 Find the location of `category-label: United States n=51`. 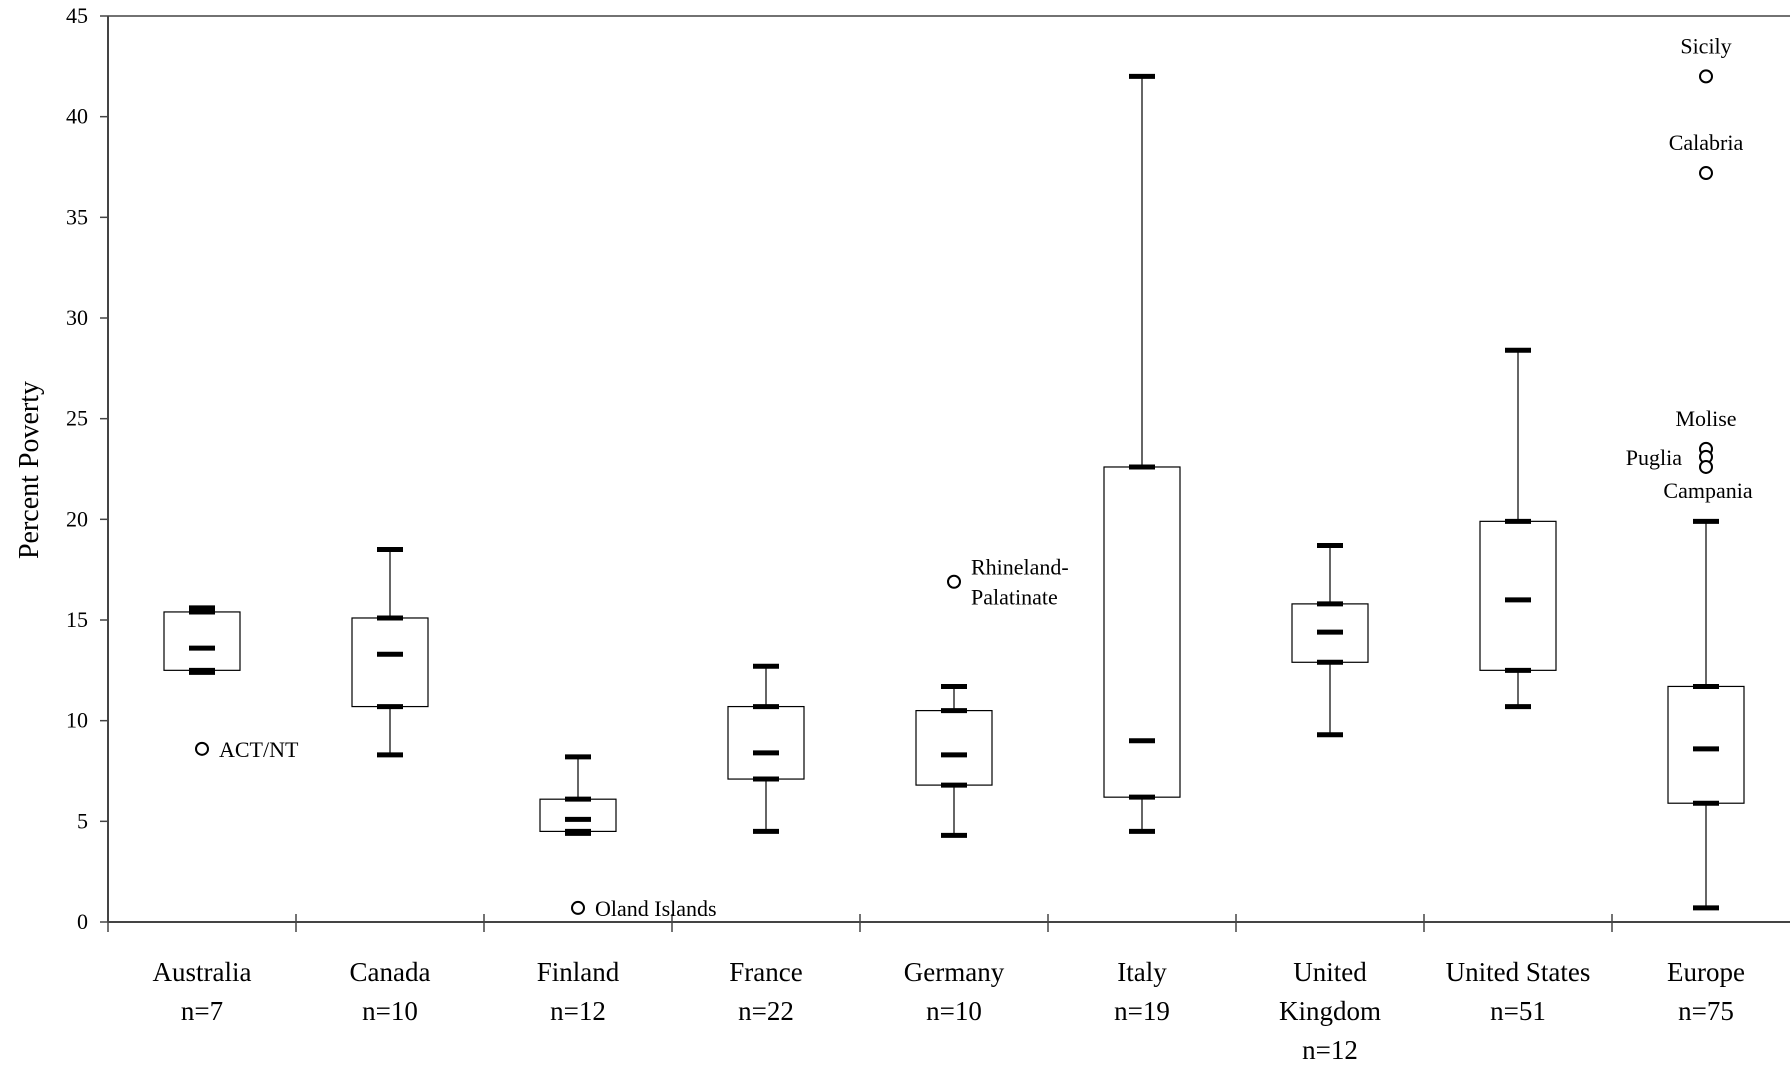

category-label: United States n=51 is located at coordinates (1518, 991).